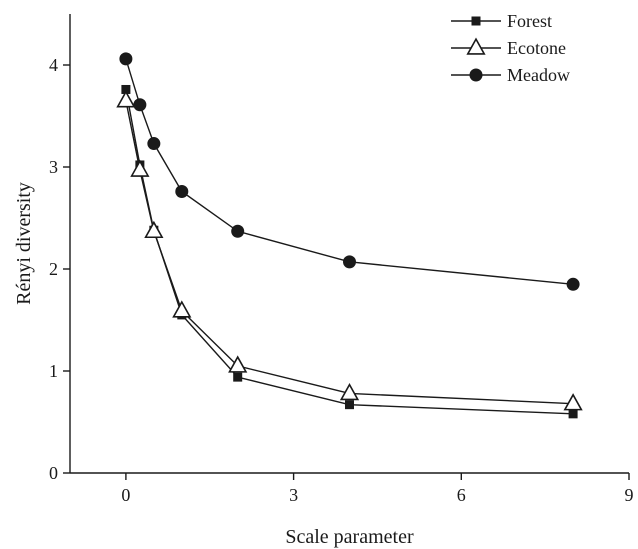 Image resolution: width=638 pixels, height=549 pixels. Describe the element at coordinates (476, 46) in the screenshot. I see `legend-marker-ecotone` at that location.